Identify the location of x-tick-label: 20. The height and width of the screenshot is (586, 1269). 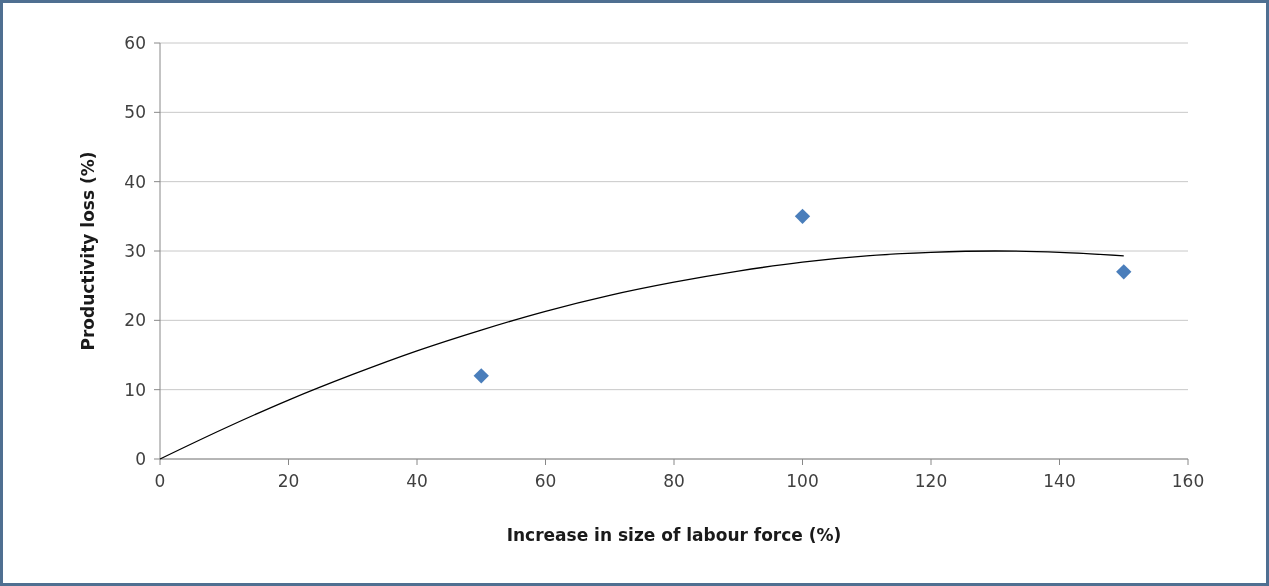
(288, 481).